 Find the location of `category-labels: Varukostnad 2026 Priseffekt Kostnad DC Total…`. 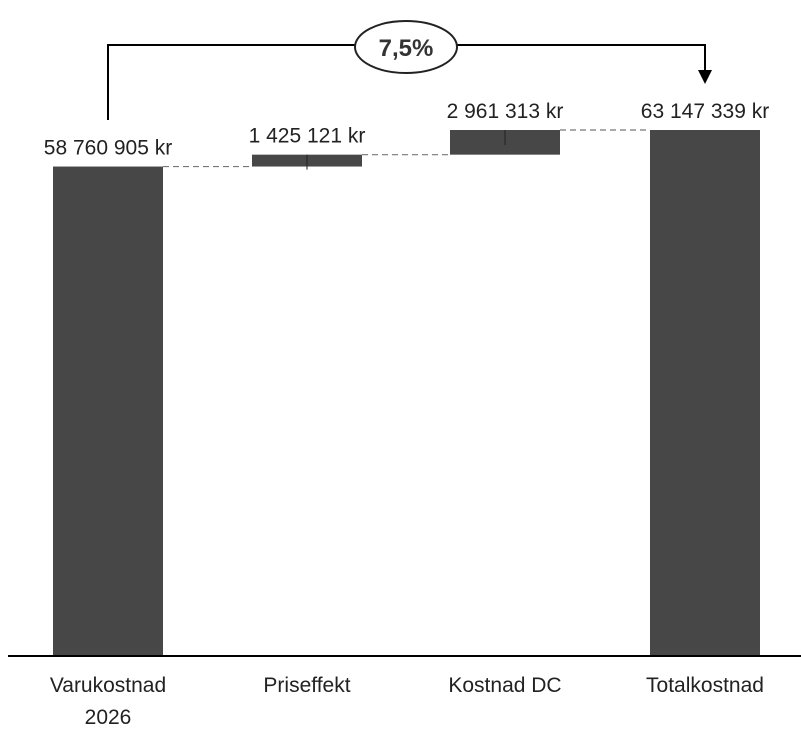

category-labels: Varukostnad 2026 Priseffekt Kostnad DC Total… is located at coordinates (407, 701).